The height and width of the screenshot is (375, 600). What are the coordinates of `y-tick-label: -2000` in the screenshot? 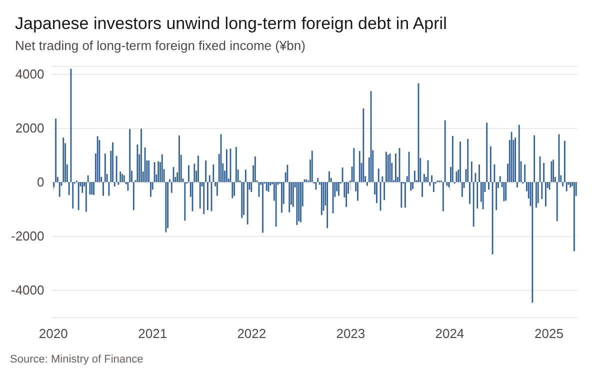 It's located at (27, 236).